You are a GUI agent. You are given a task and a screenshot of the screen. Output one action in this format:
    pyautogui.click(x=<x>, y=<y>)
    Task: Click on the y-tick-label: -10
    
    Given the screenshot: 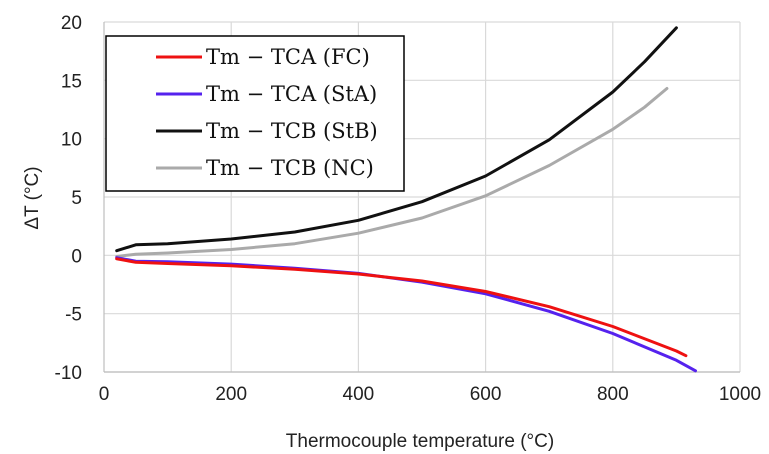 What is the action you would take?
    pyautogui.click(x=68, y=373)
    